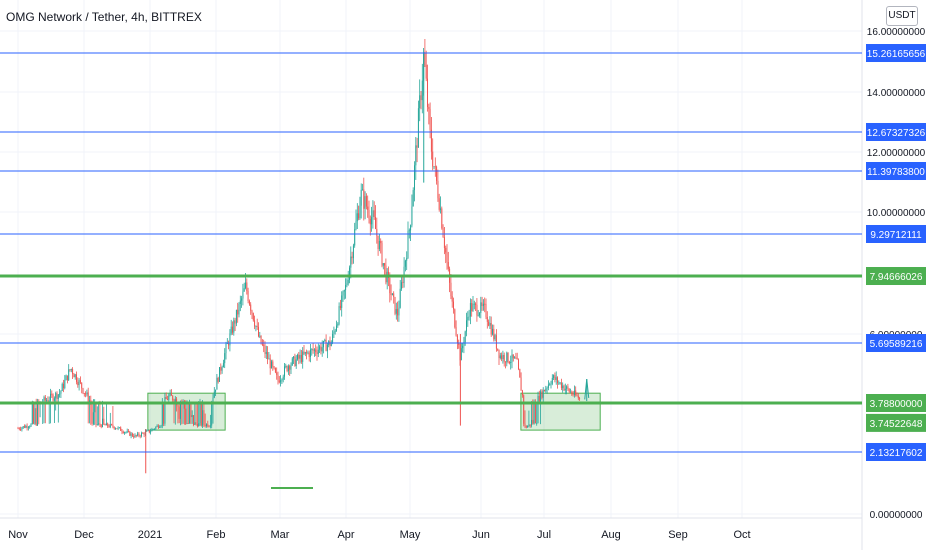 The height and width of the screenshot is (550, 932). What do you see at coordinates (896, 344) in the screenshot?
I see `level-label-5: 5.69589216` at bounding box center [896, 344].